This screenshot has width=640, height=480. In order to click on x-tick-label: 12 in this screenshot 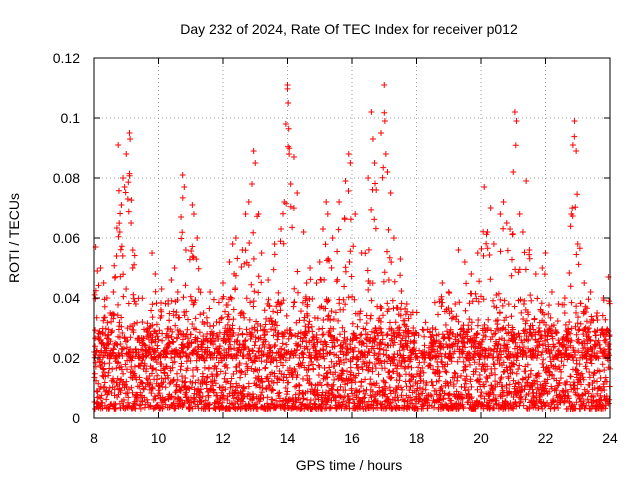, I will do `click(223, 438)`.